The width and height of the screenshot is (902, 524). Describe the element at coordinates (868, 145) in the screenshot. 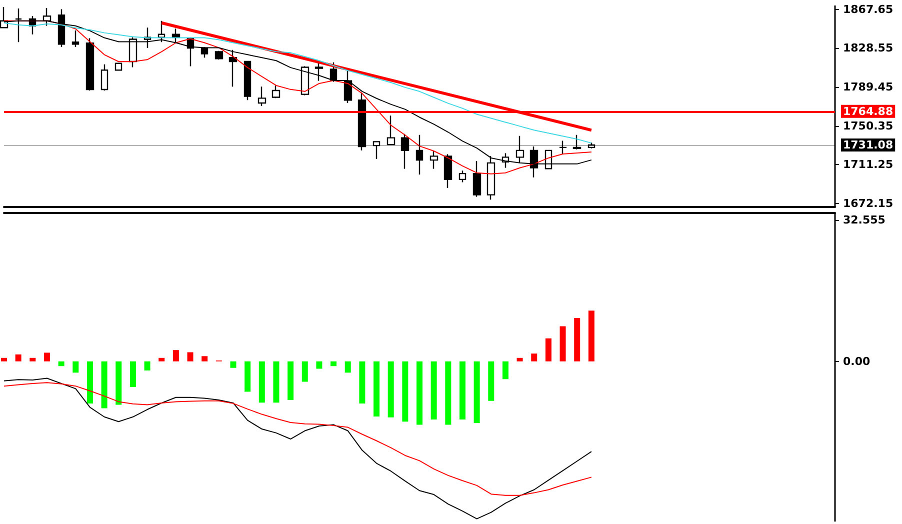

I see `ref-line-label: 1731.08` at that location.